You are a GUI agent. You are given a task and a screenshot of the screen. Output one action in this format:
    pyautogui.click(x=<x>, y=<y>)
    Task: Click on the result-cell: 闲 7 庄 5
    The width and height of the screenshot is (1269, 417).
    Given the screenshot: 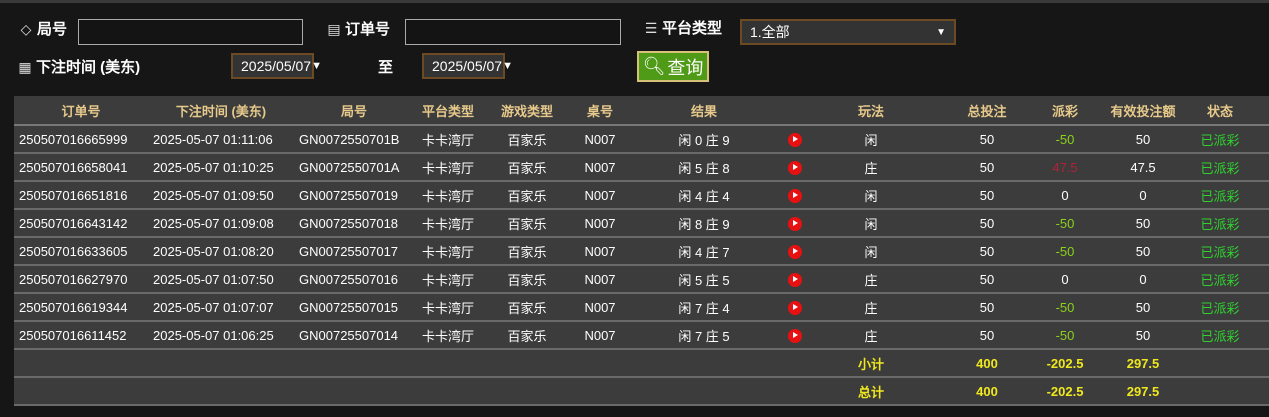 What is the action you would take?
    pyautogui.click(x=704, y=335)
    